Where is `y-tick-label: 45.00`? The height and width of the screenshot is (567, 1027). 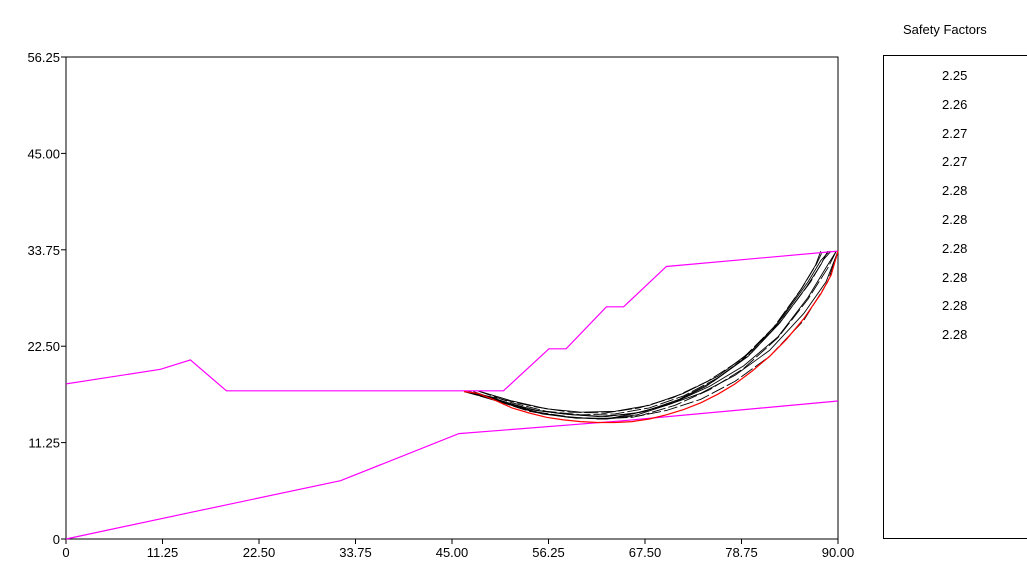
y-tick-label: 45.00 is located at coordinates (43, 153).